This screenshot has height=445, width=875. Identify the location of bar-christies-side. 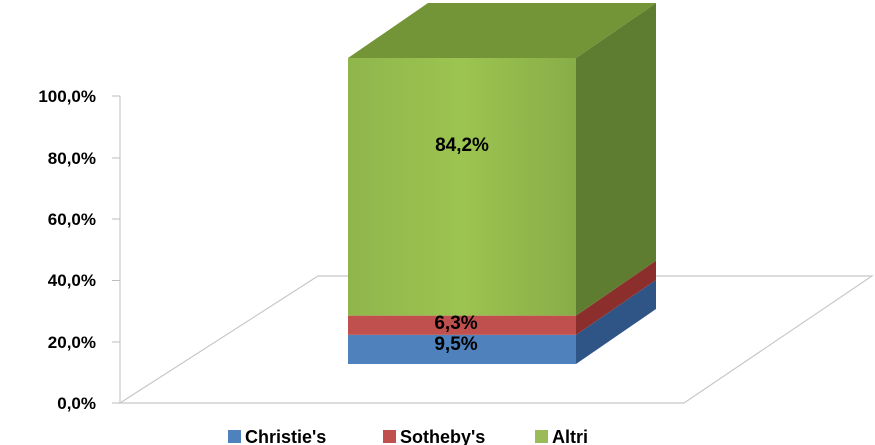
(616, 321).